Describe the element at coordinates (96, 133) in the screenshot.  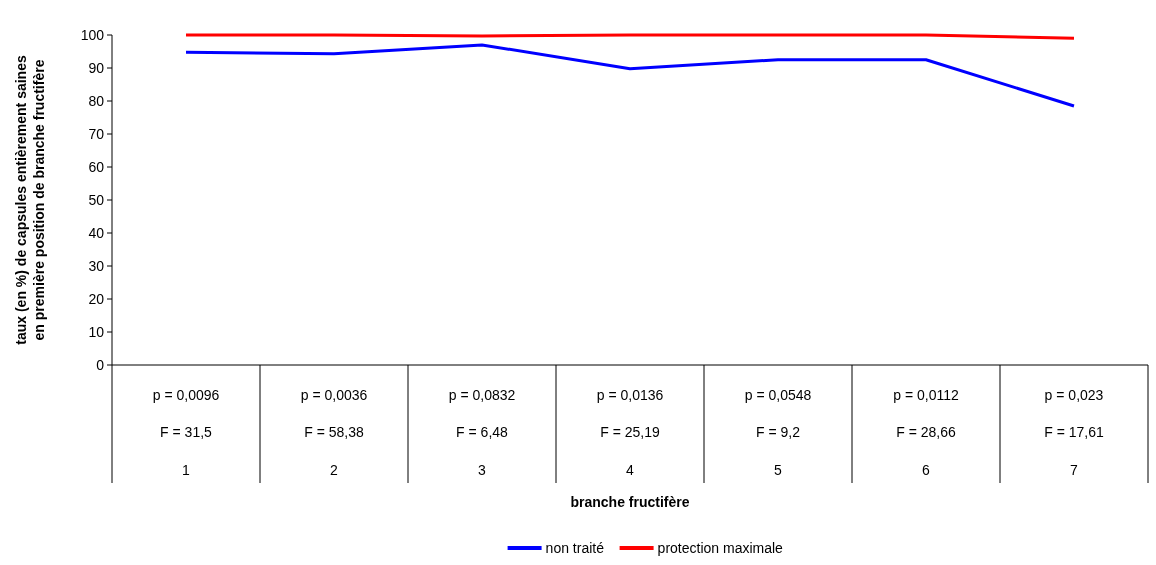
I see `y-tick-label: 70` at that location.